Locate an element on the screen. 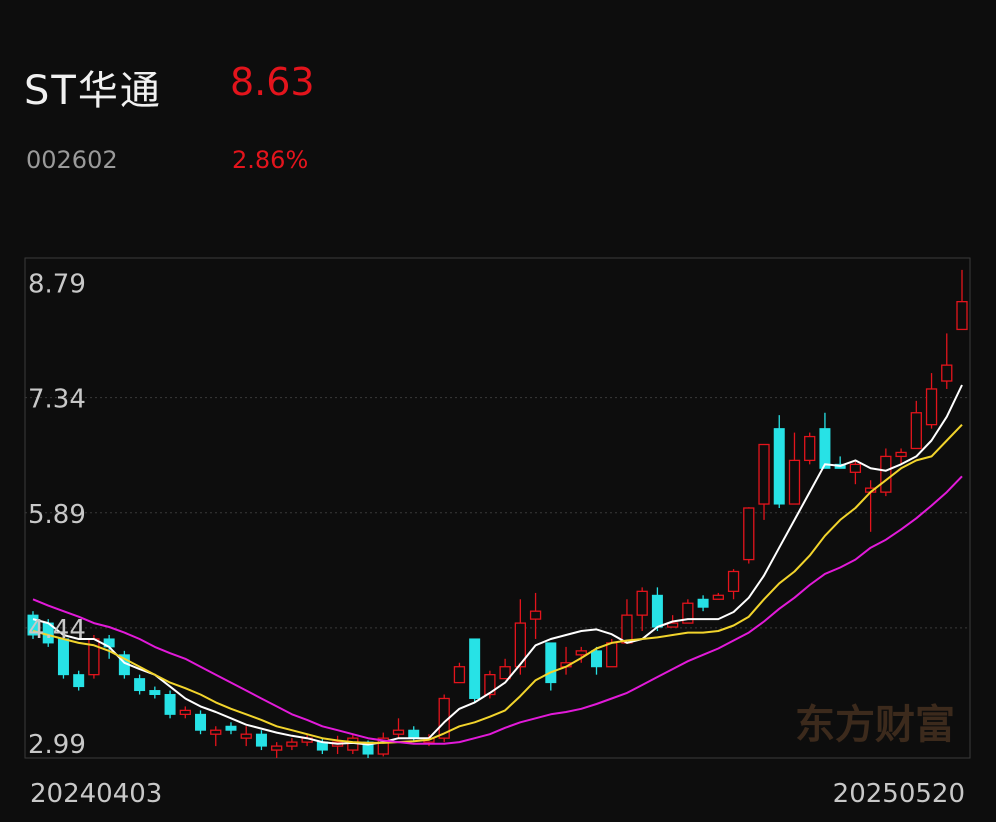 The image size is (996, 822). stock-code: 002602 is located at coordinates (72, 160).